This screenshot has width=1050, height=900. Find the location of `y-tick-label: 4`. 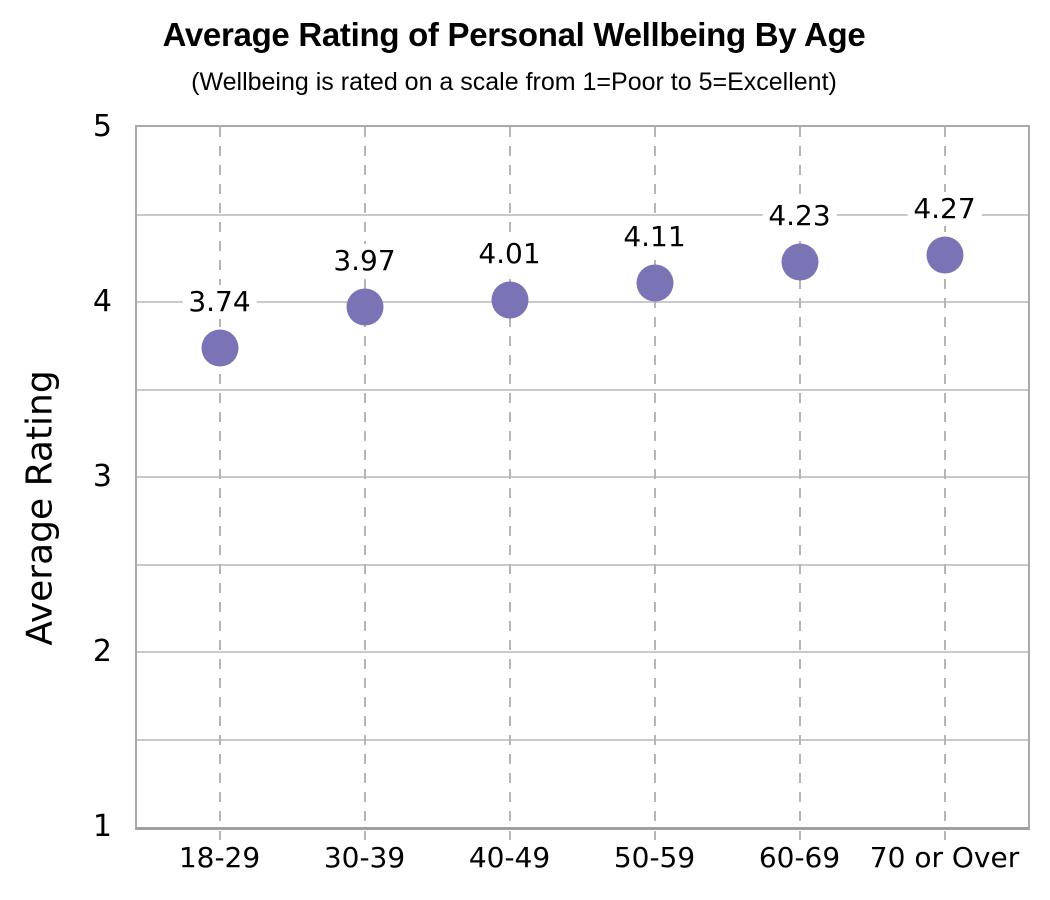

y-tick-label: 4 is located at coordinates (102, 301).